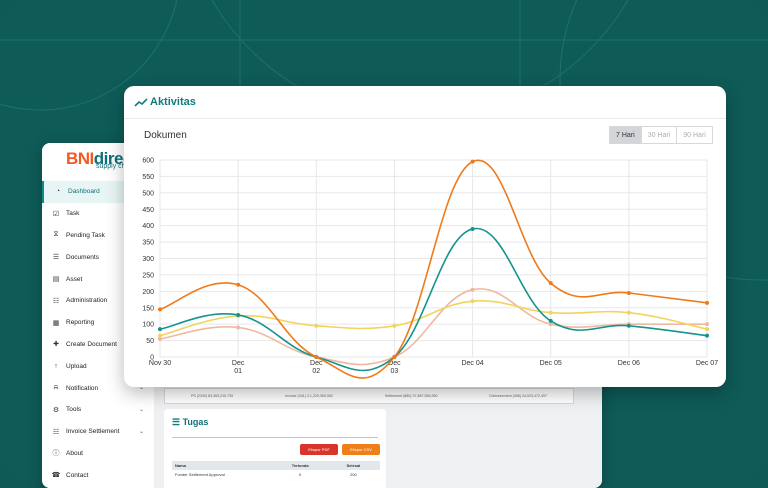 This screenshot has height=488, width=768. I want to click on sidebar-item-label: Administration, so click(87, 301).